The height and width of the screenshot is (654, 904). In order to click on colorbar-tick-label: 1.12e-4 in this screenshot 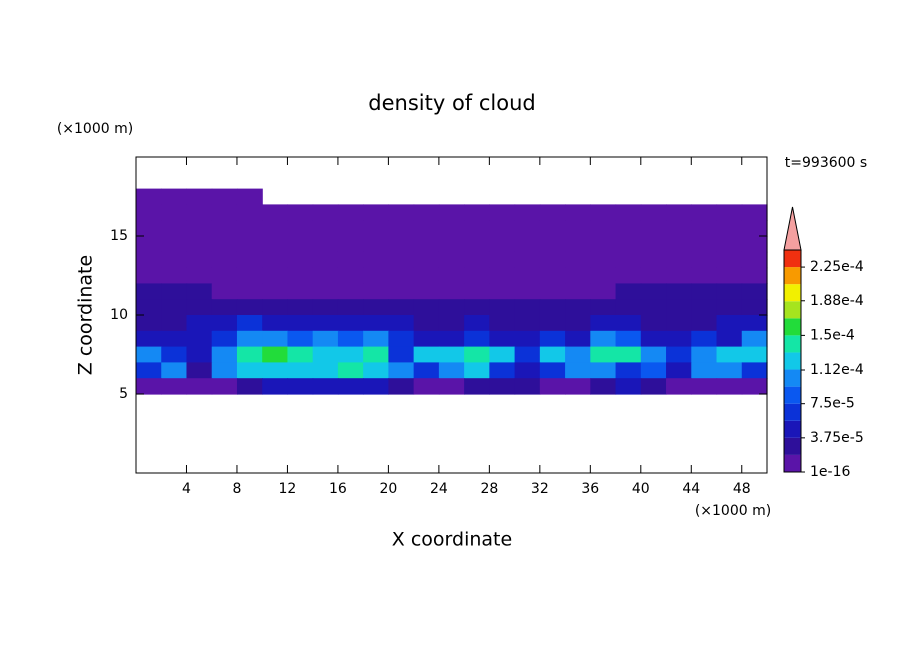, I will do `click(837, 370)`.